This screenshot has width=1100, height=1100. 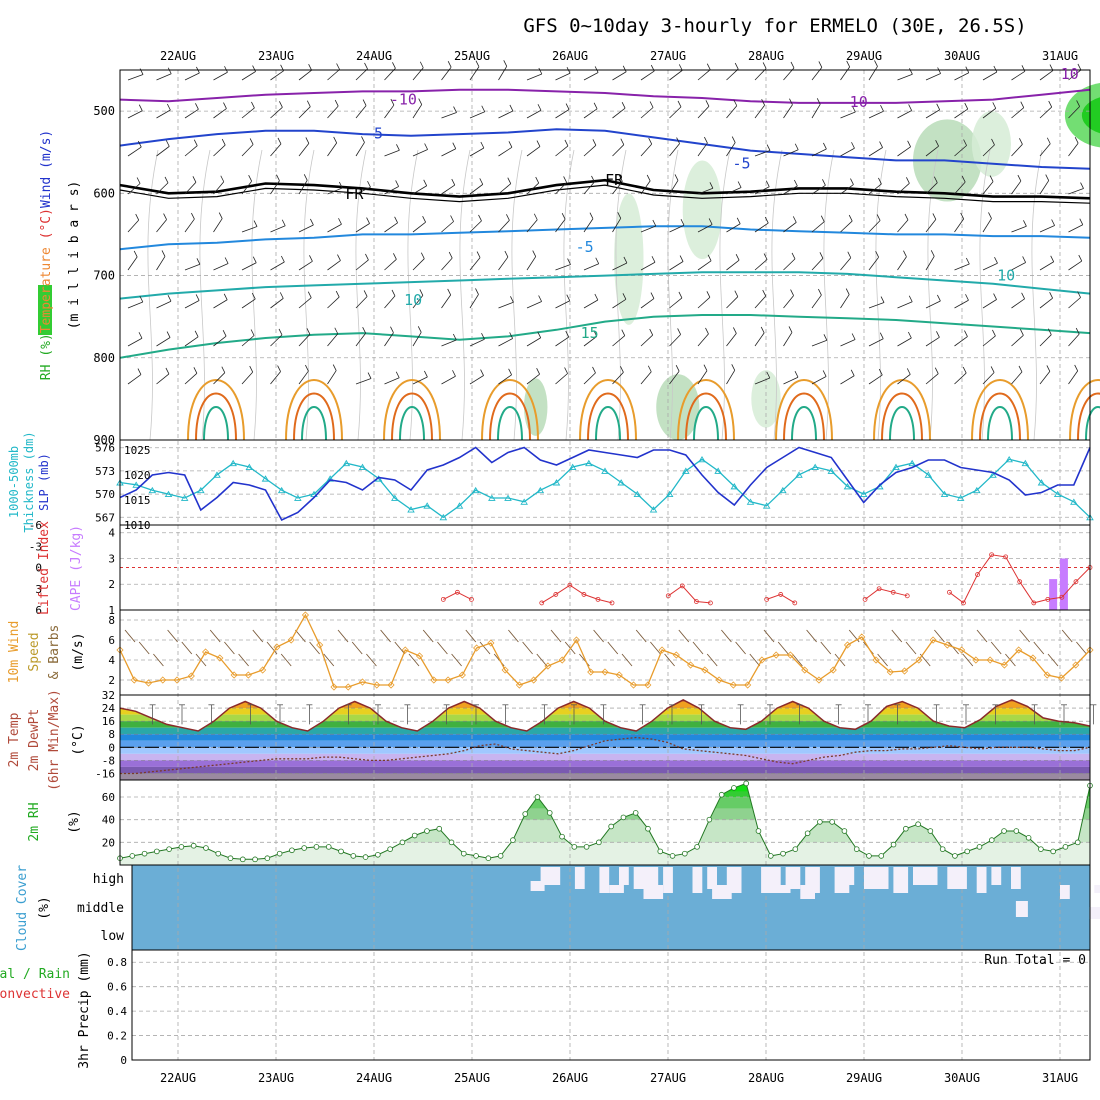 I want to click on rh-tick-40: 40, so click(x=108, y=820).